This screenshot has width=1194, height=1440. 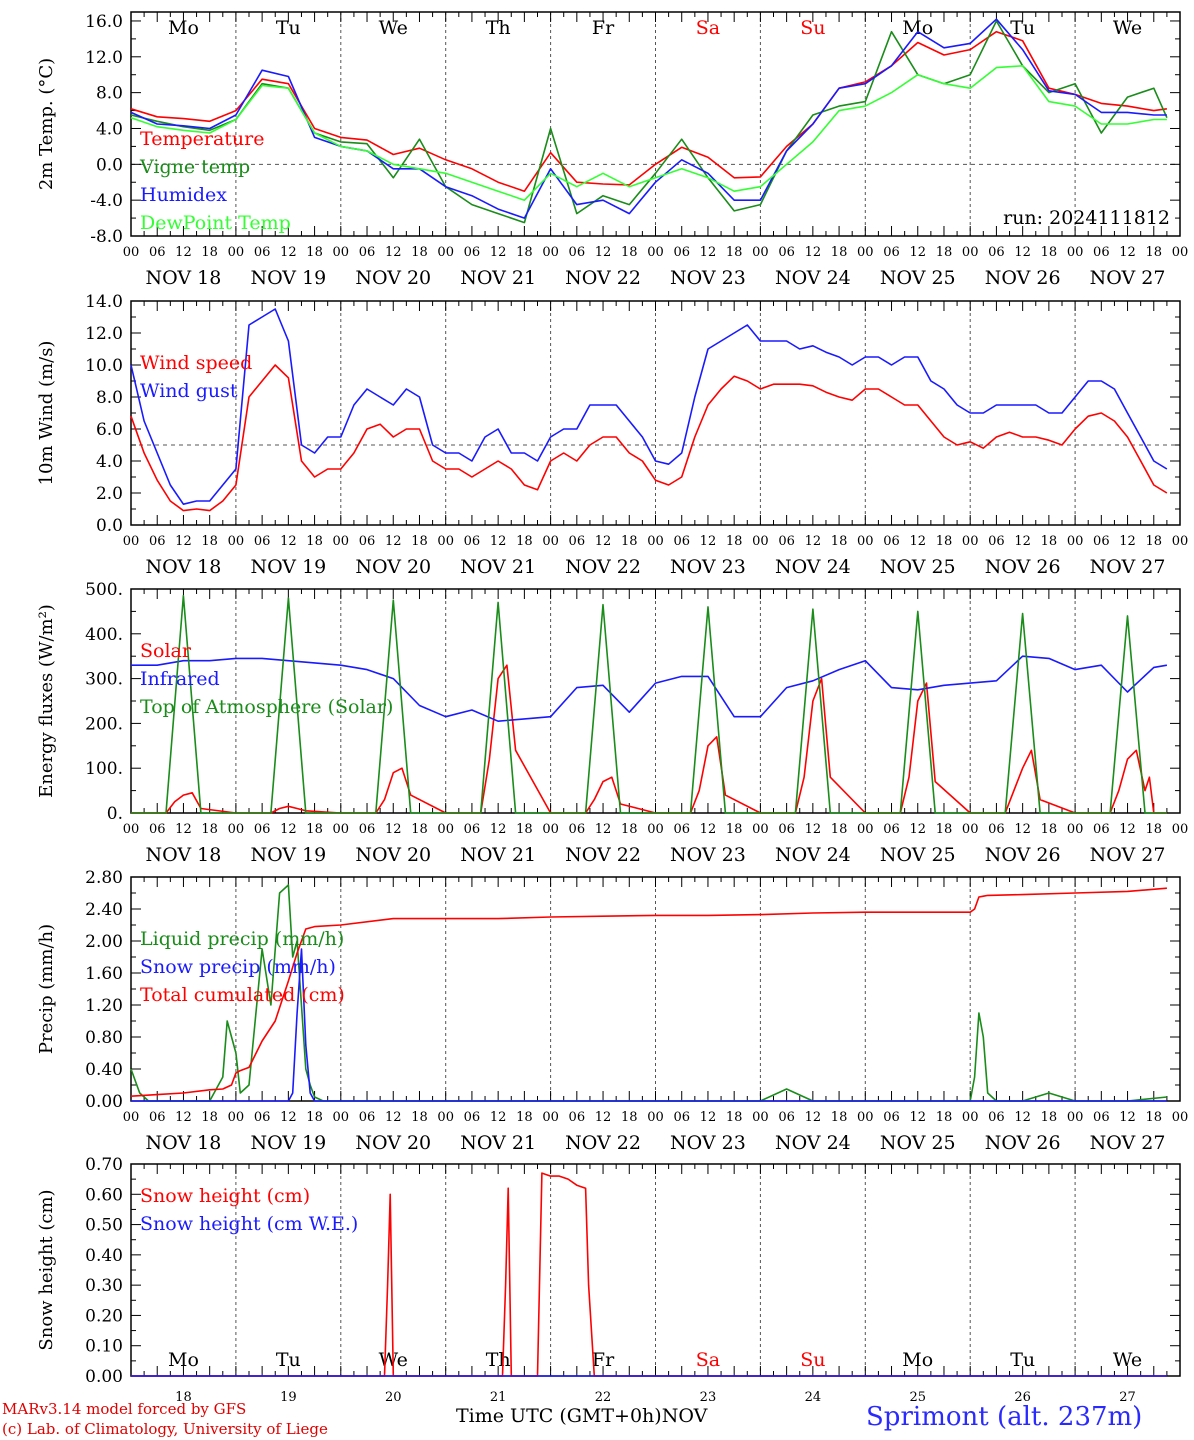 What do you see at coordinates (104, 942) in the screenshot?
I see `y-tick-label: 2.00` at bounding box center [104, 942].